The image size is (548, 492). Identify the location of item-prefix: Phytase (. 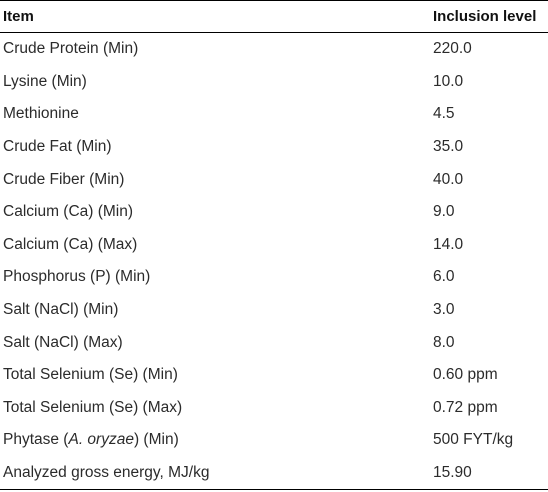
(36, 440).